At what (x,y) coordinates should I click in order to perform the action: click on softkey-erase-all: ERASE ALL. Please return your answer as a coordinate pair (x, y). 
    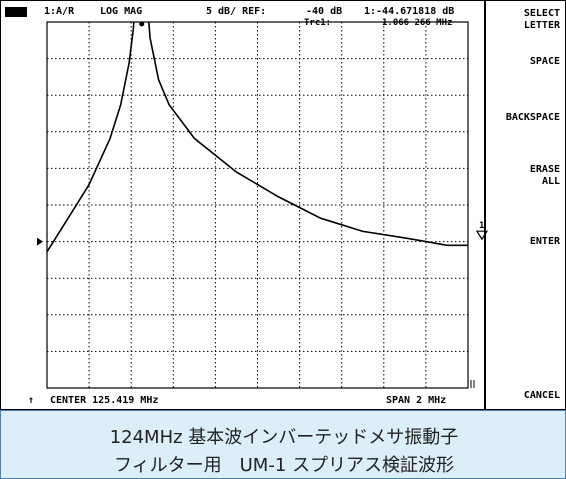
    Looking at the image, I should click on (544, 175).